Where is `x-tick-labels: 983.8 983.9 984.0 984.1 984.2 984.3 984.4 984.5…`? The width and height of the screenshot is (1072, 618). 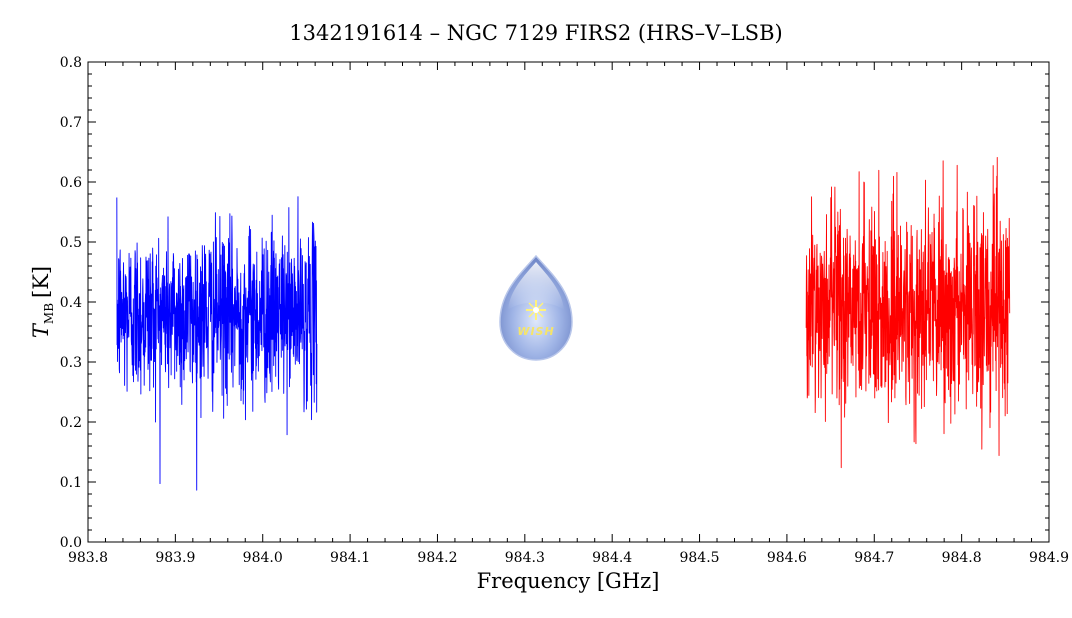
x-tick-labels: 983.8 983.9 984.0 984.1 984.2 984.3 984.4 984.5… is located at coordinates (568, 558).